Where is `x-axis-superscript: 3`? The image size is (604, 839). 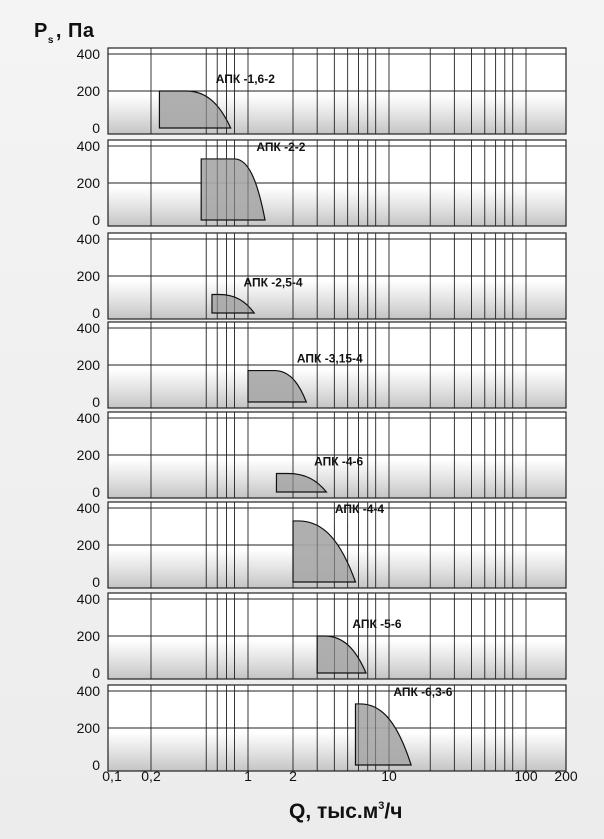
x-axis-superscript: 3 is located at coordinates (381, 806).